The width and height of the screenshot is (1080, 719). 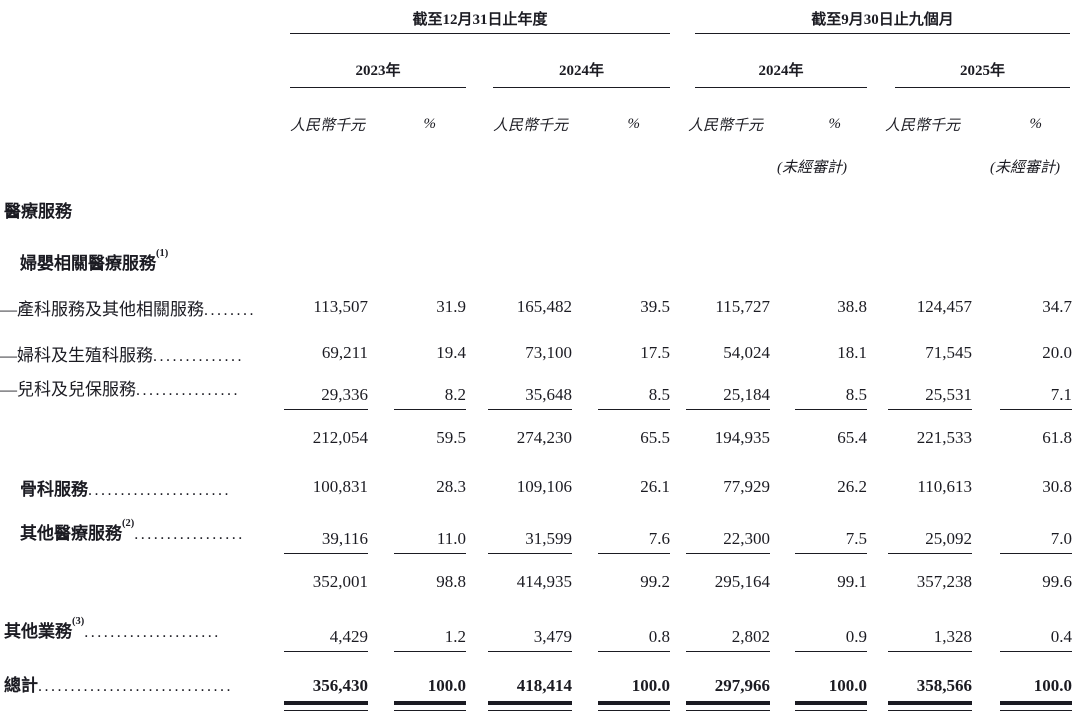 What do you see at coordinates (1057, 352) in the screenshot?
I see `cell-value: 20.0` at bounding box center [1057, 352].